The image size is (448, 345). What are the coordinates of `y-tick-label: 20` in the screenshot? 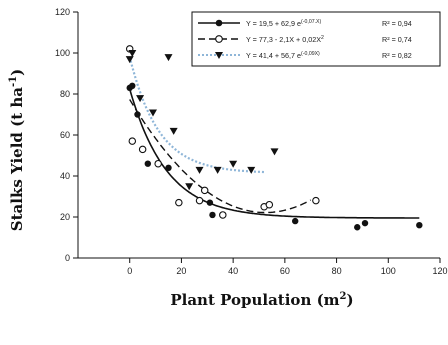 It's located at (65, 217).